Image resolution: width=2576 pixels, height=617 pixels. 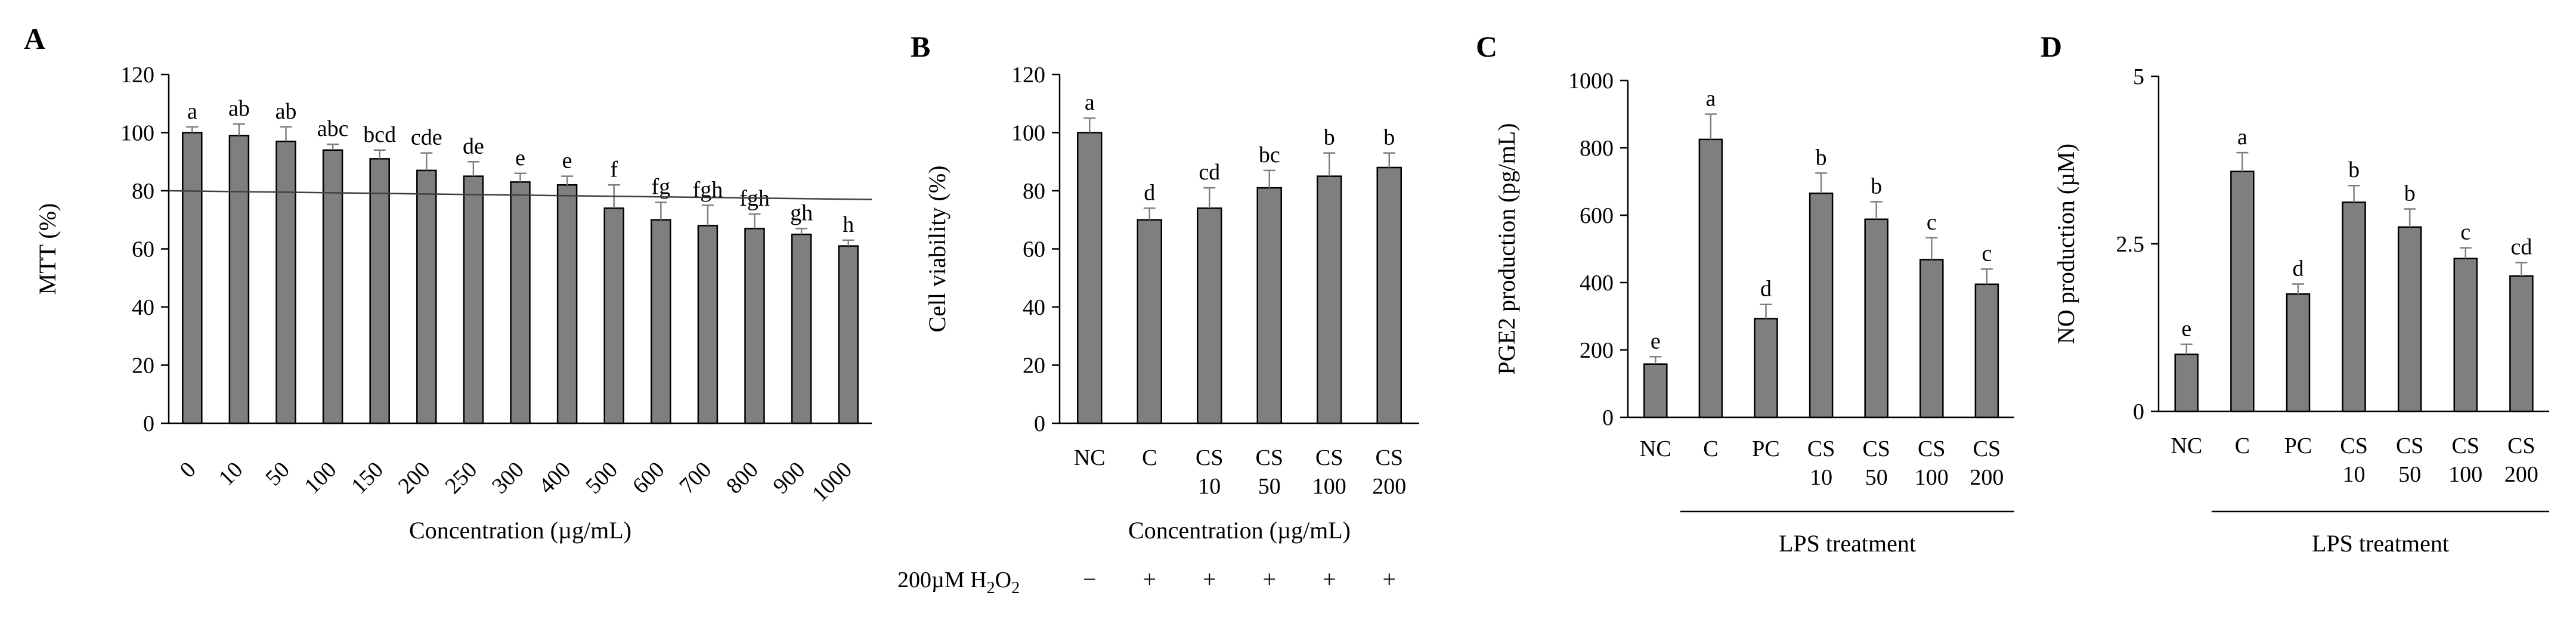 I want to click on significance-letter: gh, so click(x=802, y=212).